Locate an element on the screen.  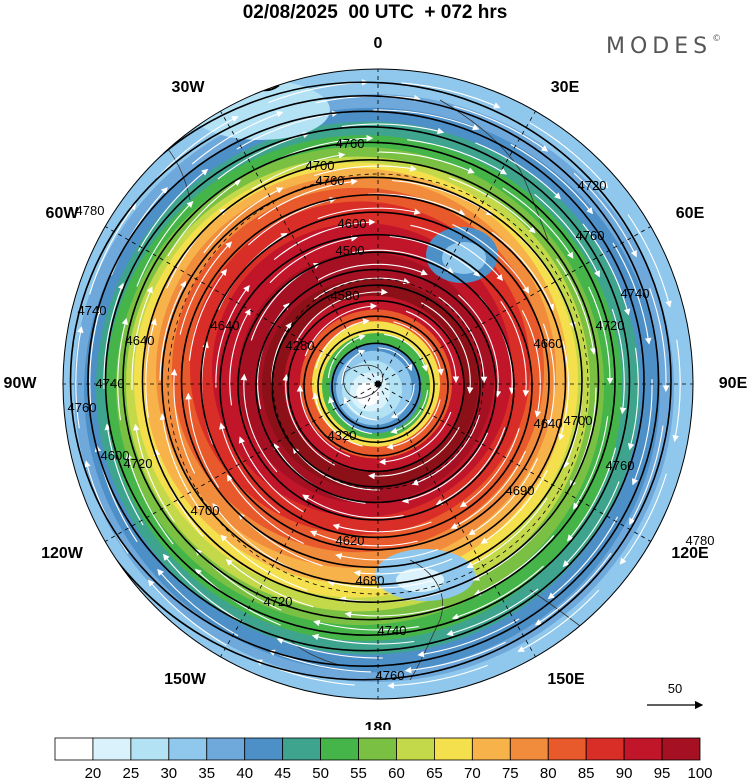
meridian-label-30w: 30W is located at coordinates (189, 87).